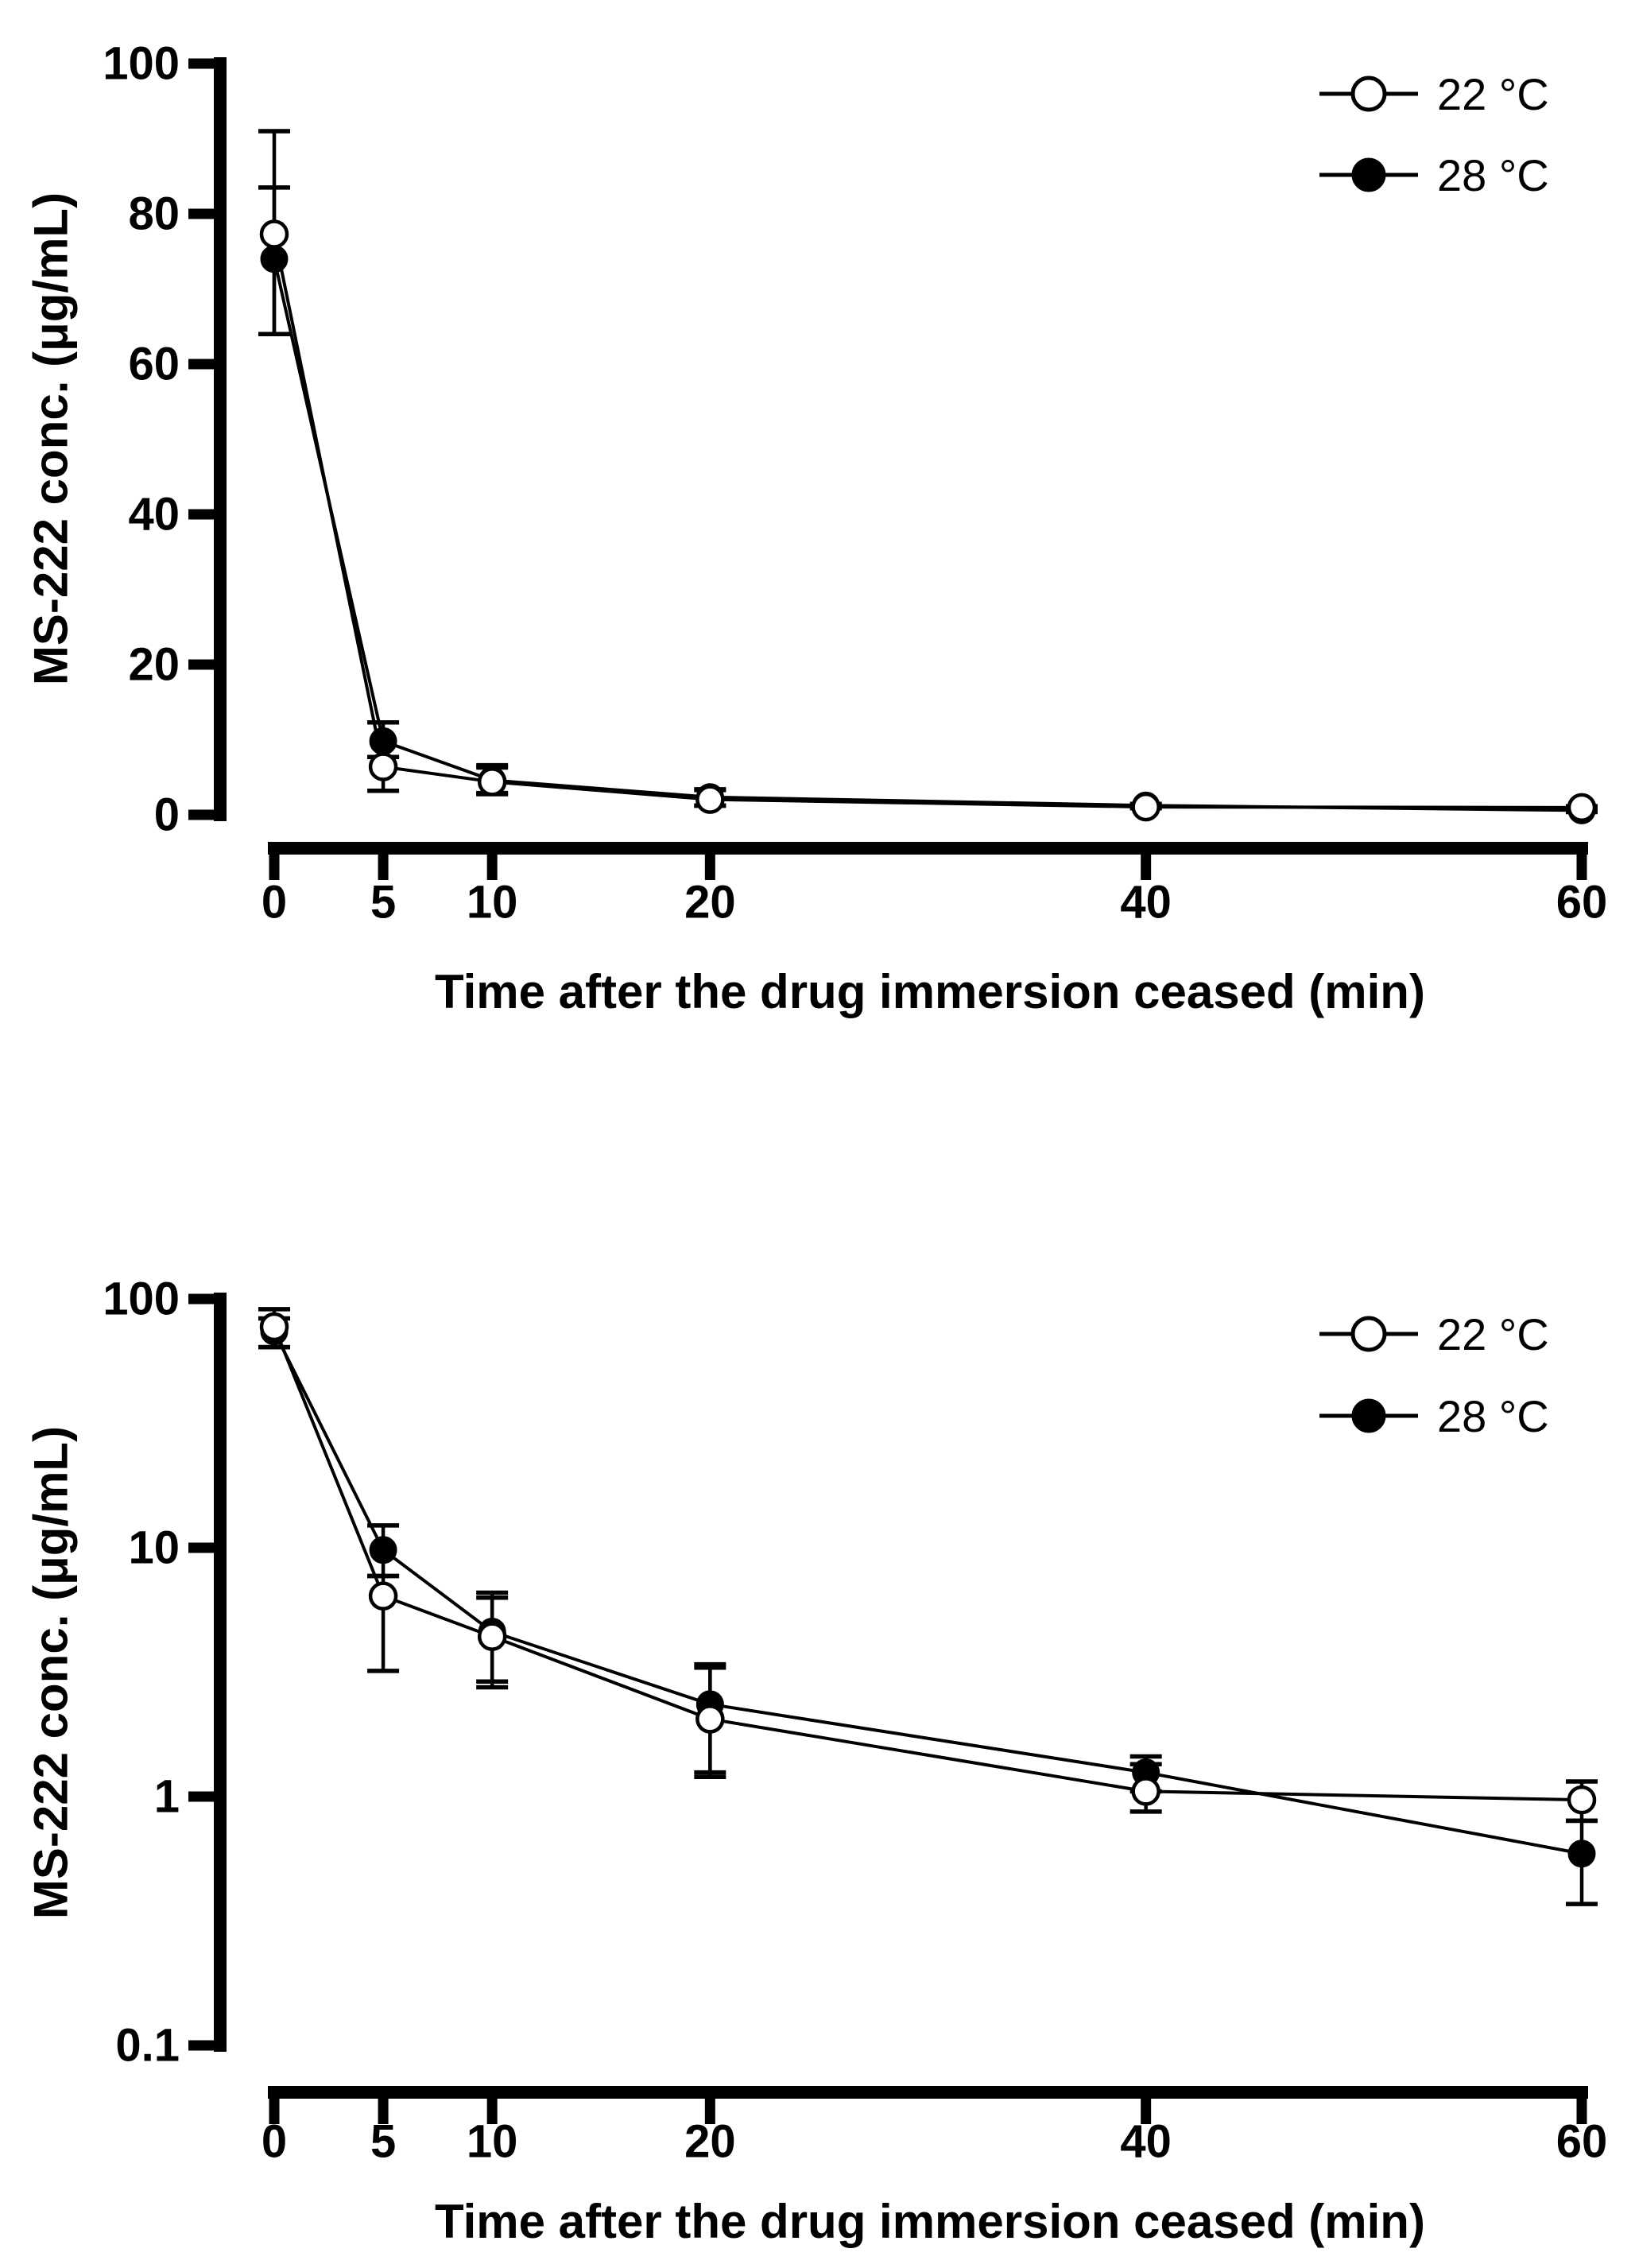  What do you see at coordinates (154, 364) in the screenshot?
I see `y-tick-label: 60` at bounding box center [154, 364].